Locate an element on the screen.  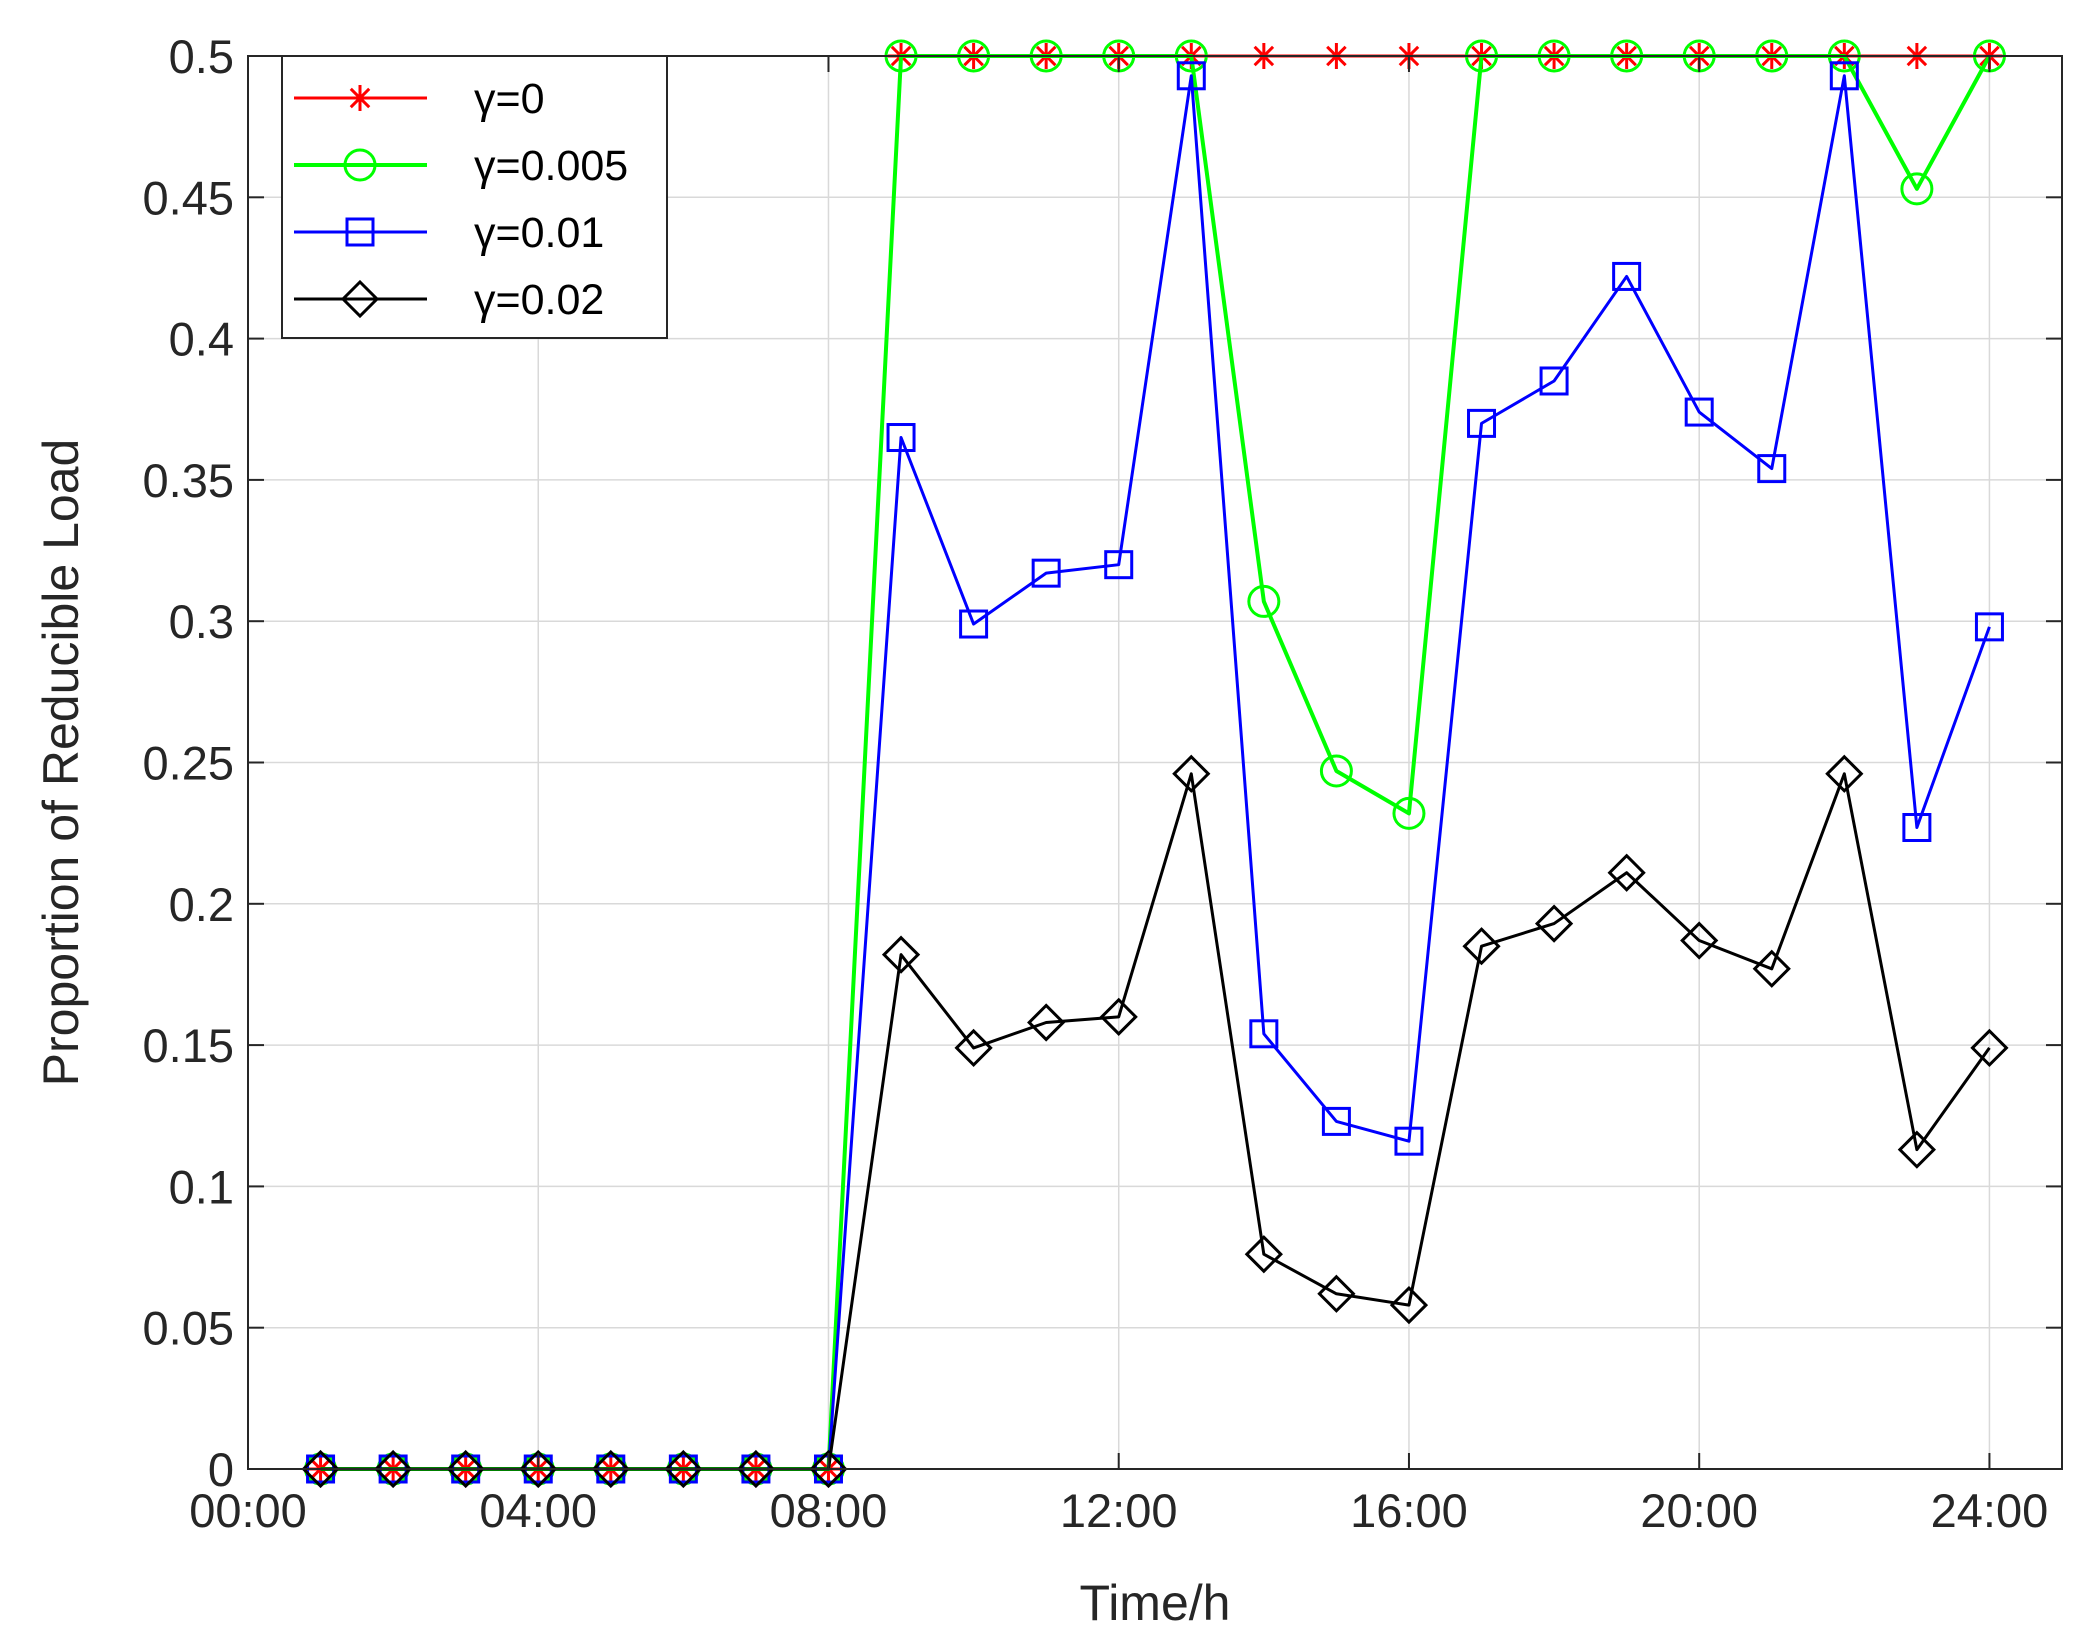
y-tick-label: 0.05 is located at coordinates (188, 1328).